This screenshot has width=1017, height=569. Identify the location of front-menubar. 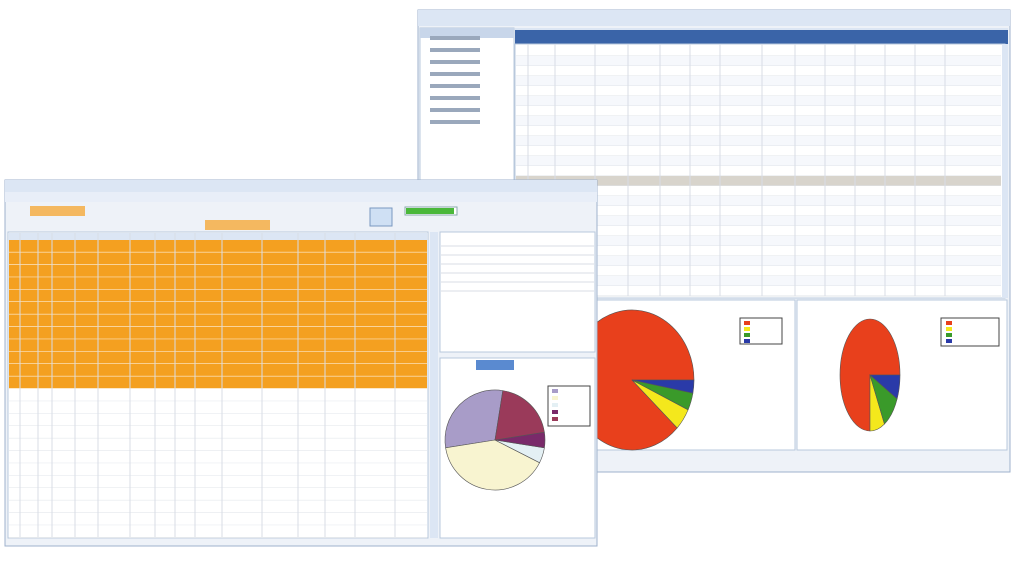
(301, 197).